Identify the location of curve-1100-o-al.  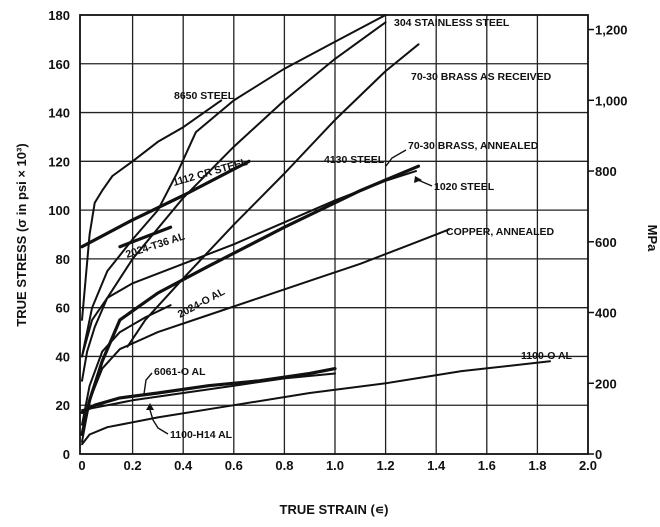
(316, 403).